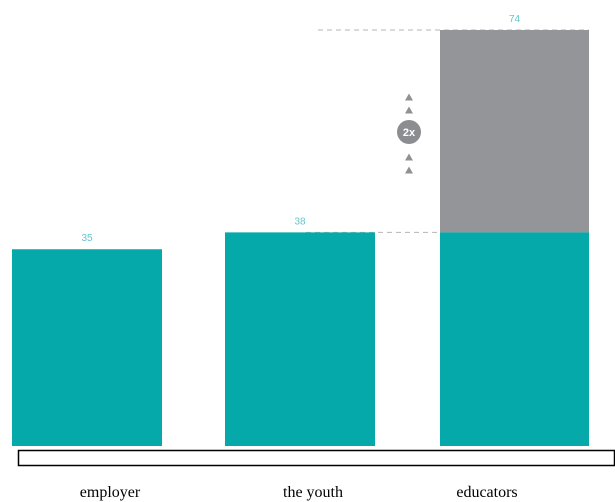 This screenshot has height=502, width=615. What do you see at coordinates (514, 339) in the screenshot?
I see `bar-educators` at bounding box center [514, 339].